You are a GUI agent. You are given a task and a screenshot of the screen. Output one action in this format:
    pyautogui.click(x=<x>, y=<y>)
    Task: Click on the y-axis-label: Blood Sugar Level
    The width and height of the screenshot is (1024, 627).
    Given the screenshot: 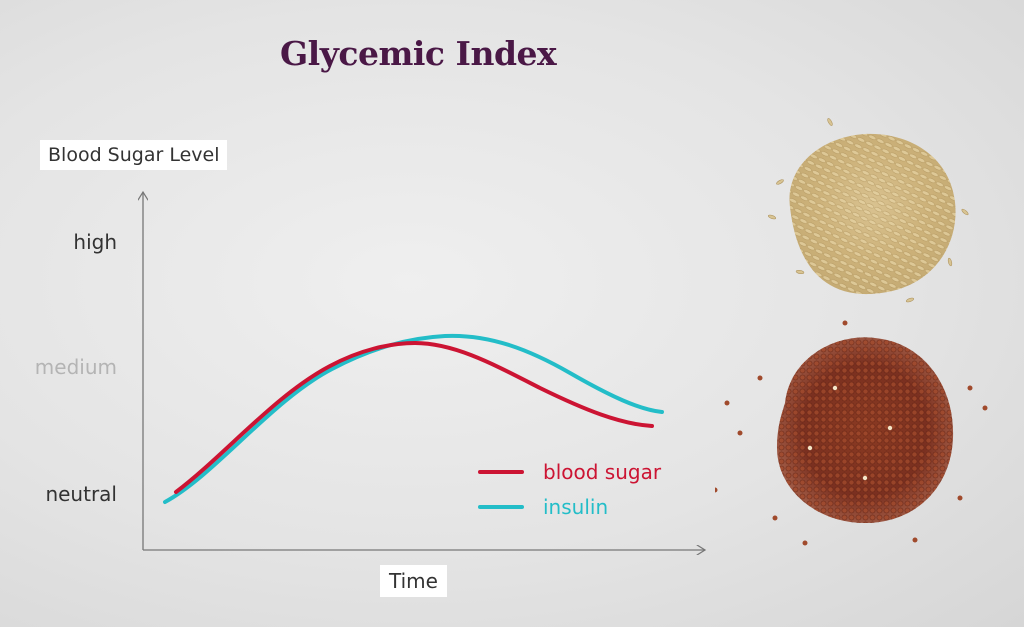 What is the action you would take?
    pyautogui.click(x=134, y=155)
    